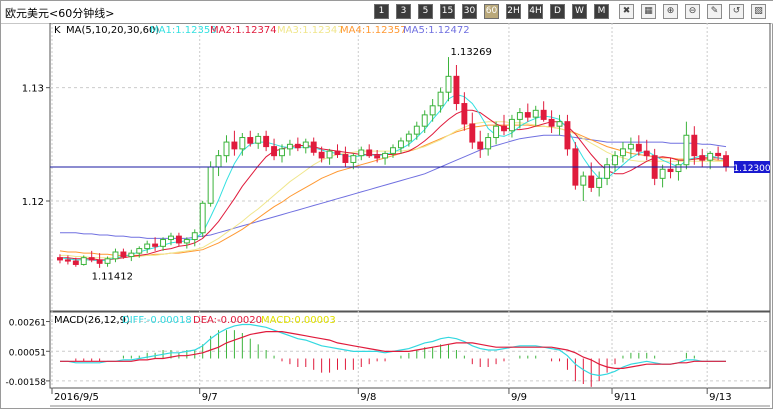 Image resolution: width=773 pixels, height=413 pixels. Describe the element at coordinates (557, 11) in the screenshot. I see `period-d-button: D` at that location.